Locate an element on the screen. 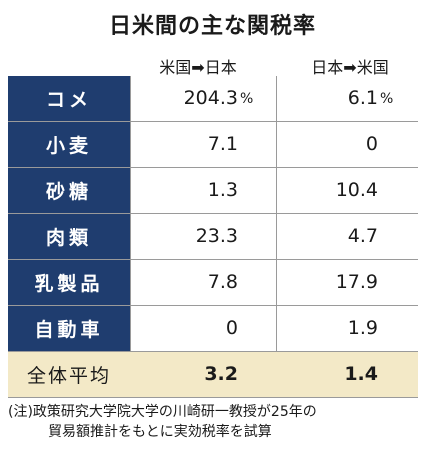 The height and width of the screenshot is (454, 425). column-header-us-to-japan: 米国➡日本 is located at coordinates (198, 67).